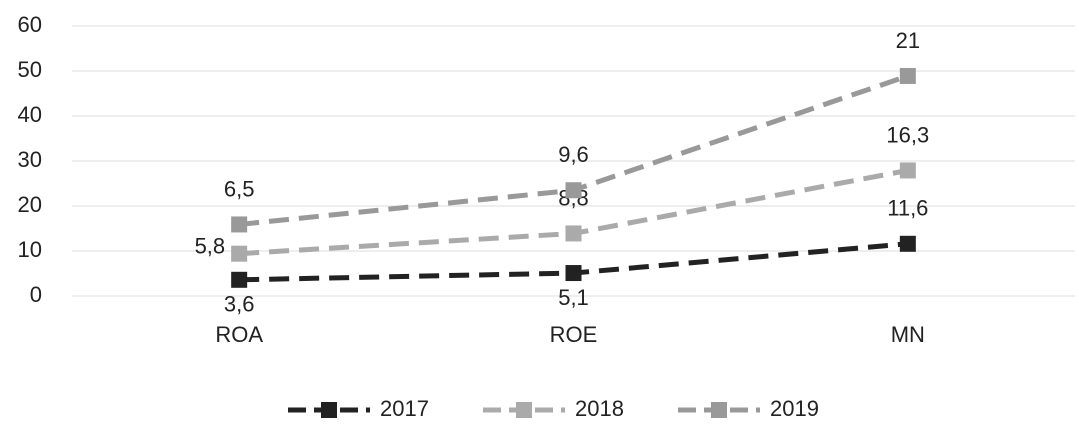 The height and width of the screenshot is (425, 1079). I want to click on data-label: 21, so click(908, 40).